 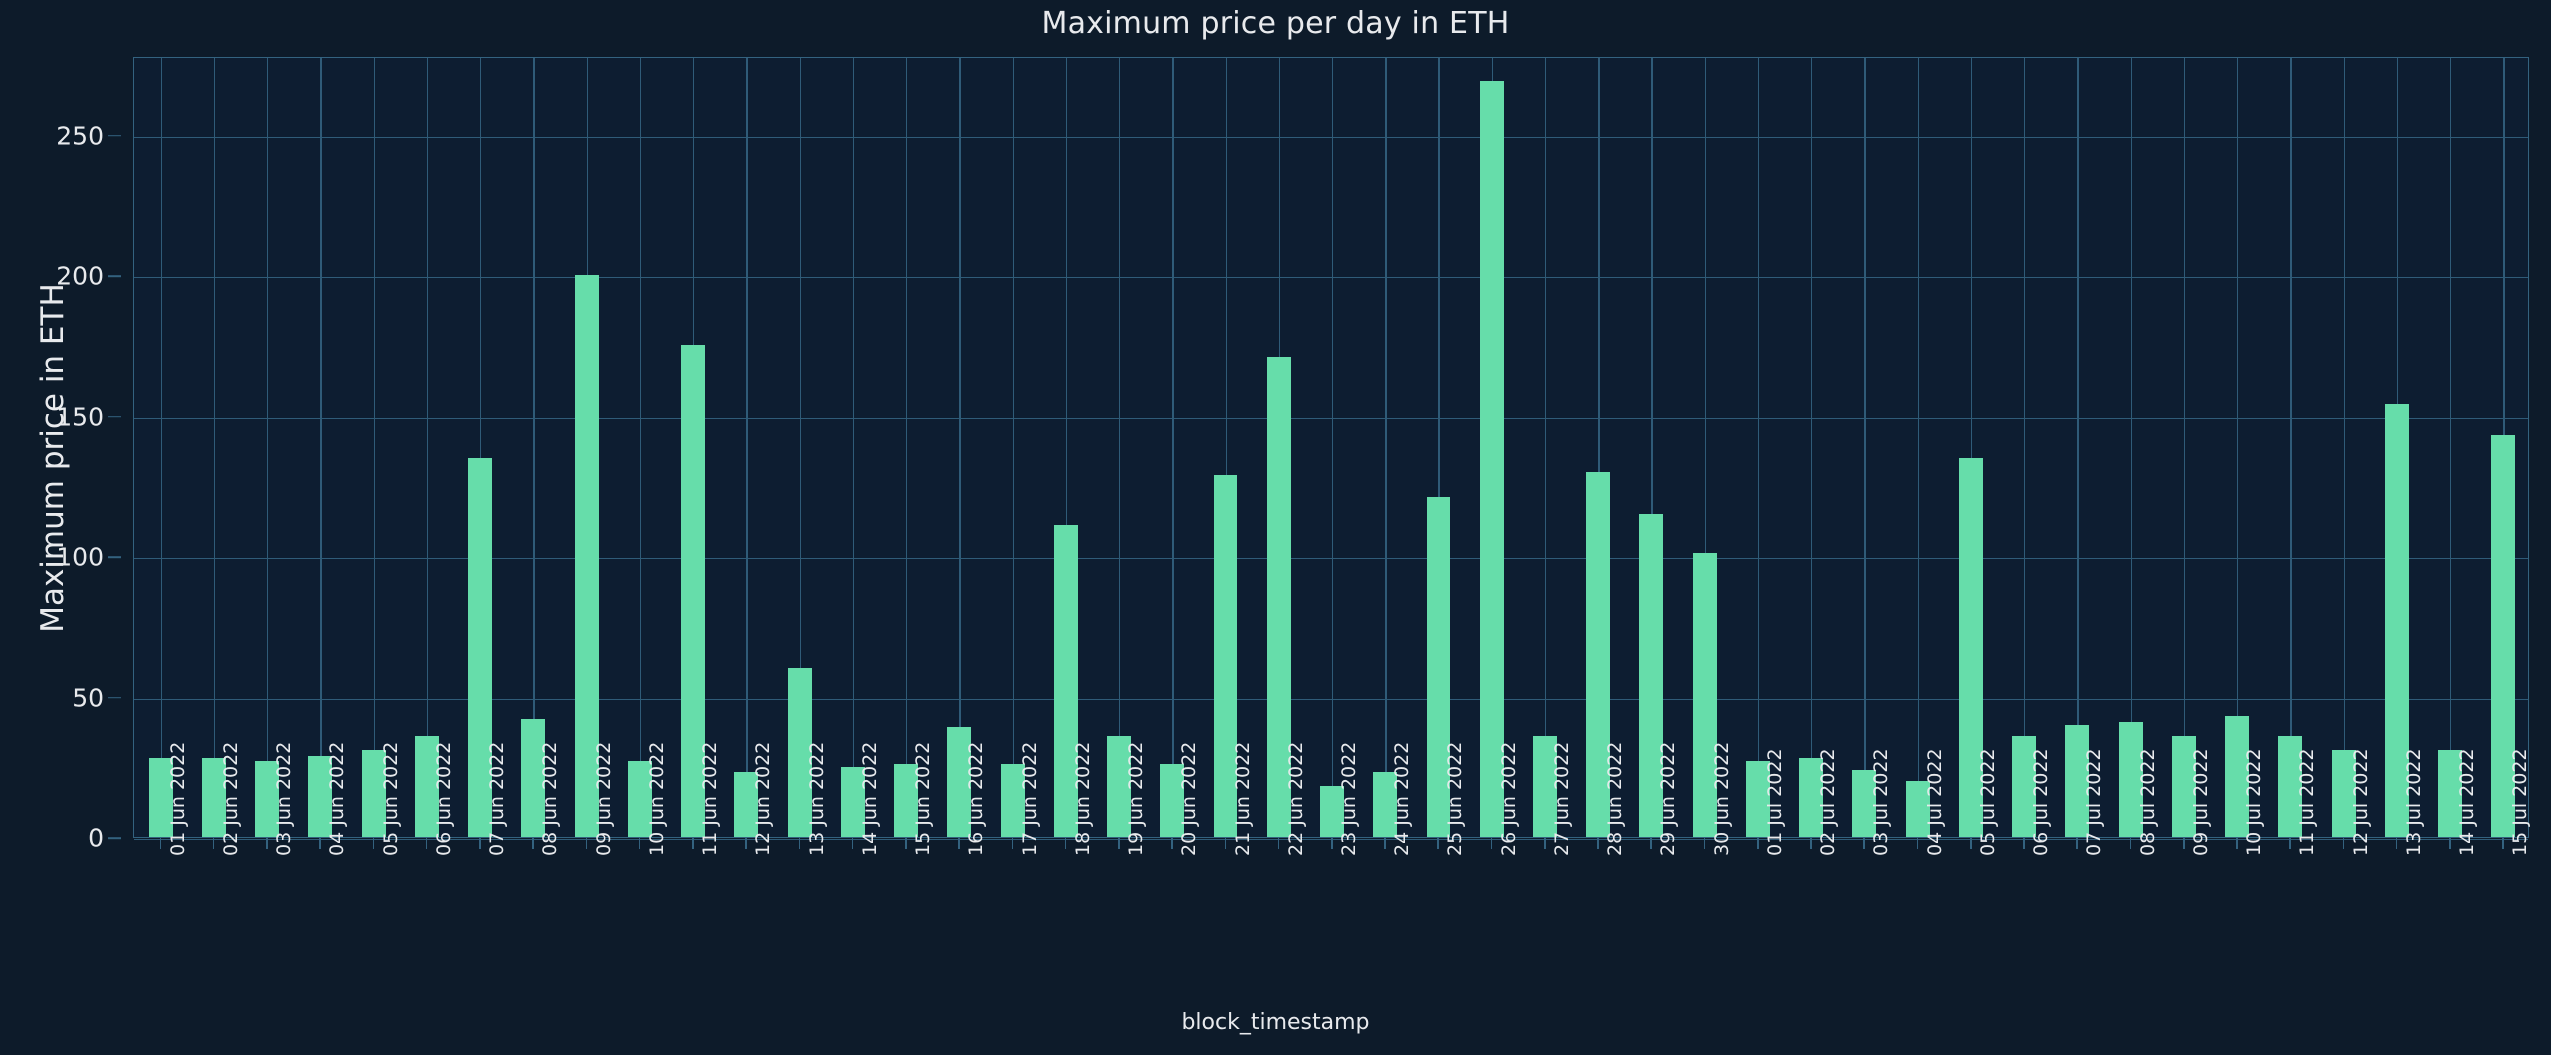 I want to click on x-tick-label: 22 Jun 2022, so click(x=1295, y=798).